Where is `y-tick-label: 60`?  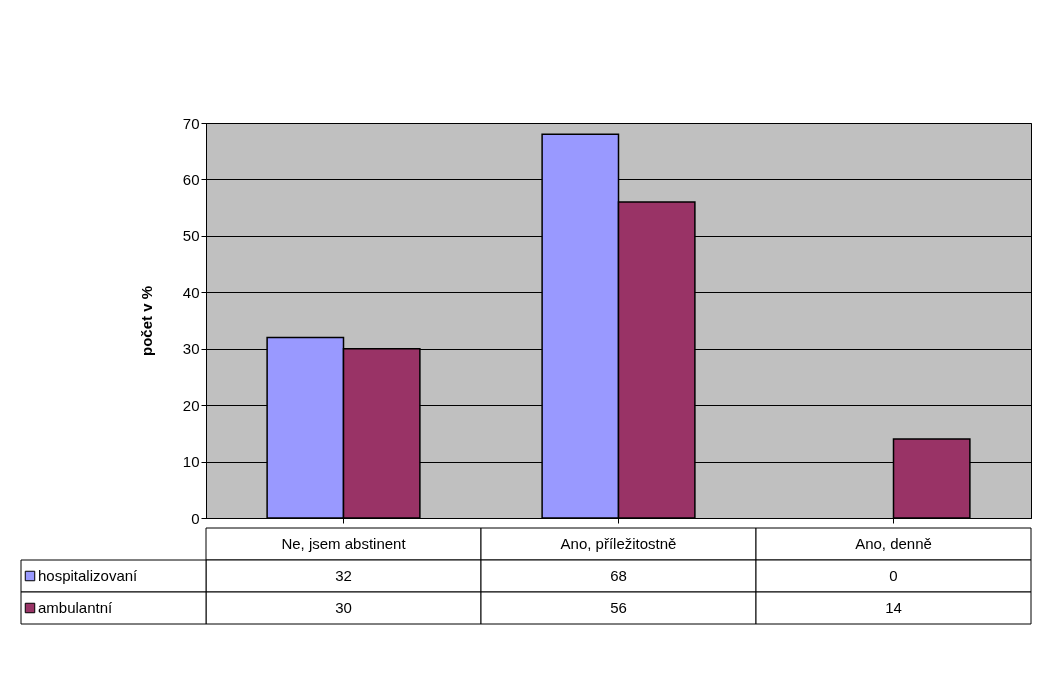 y-tick-label: 60 is located at coordinates (191, 179).